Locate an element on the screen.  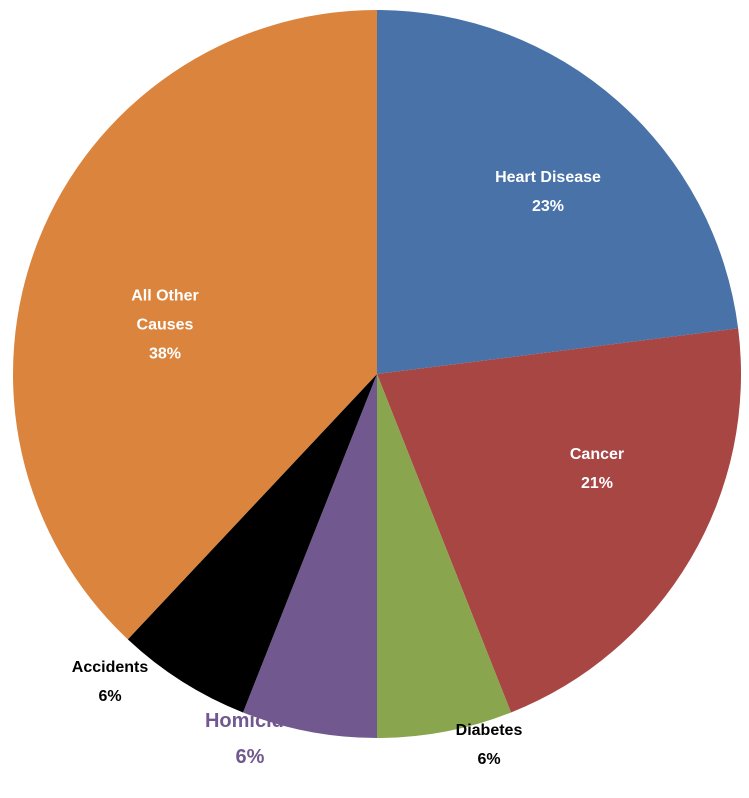
slice-name: Homicide is located at coordinates (250, 721).